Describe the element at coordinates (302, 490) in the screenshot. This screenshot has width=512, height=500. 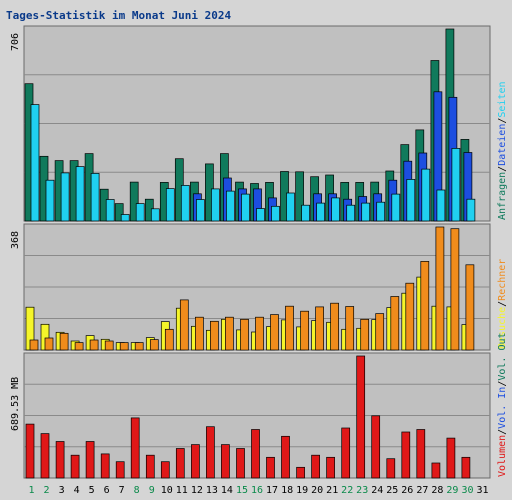
I see `day-label-19: 19` at that location.